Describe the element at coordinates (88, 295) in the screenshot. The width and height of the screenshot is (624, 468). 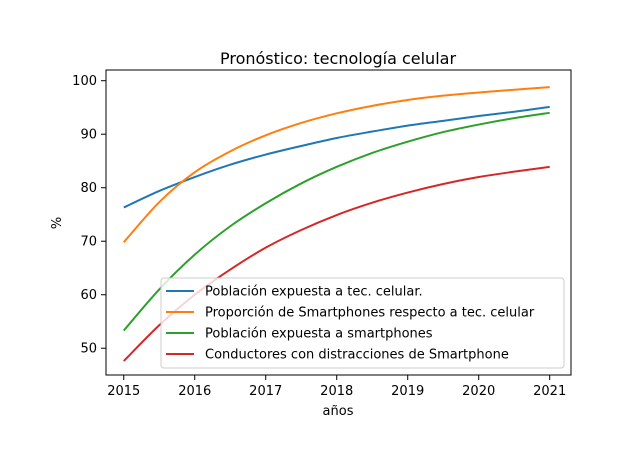
I see `y-tick-label: 60` at that location.